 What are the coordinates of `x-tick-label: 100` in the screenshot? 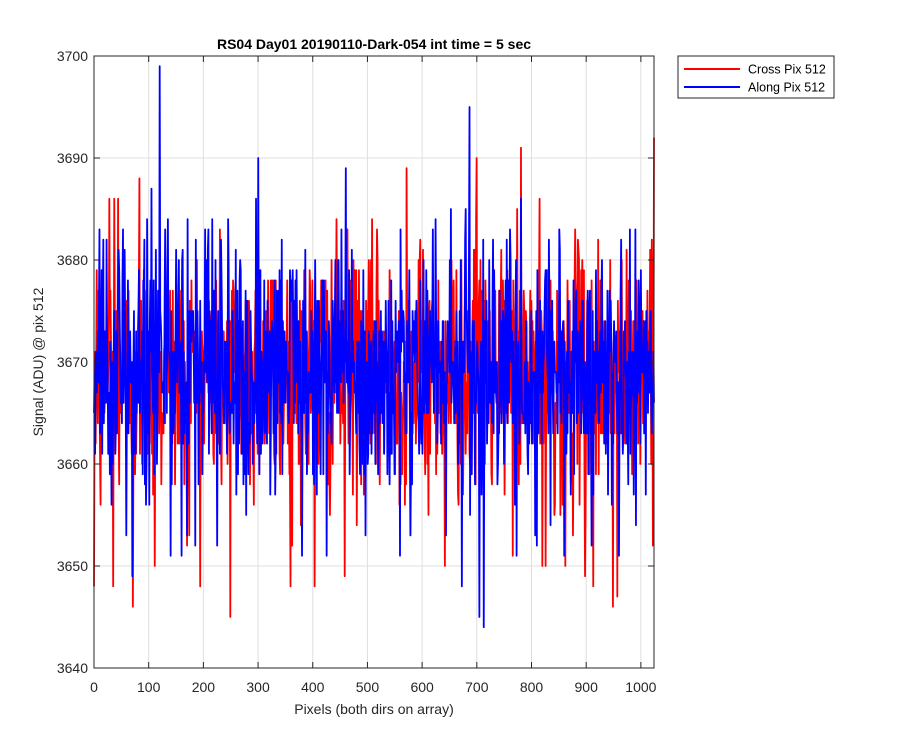 It's located at (149, 687).